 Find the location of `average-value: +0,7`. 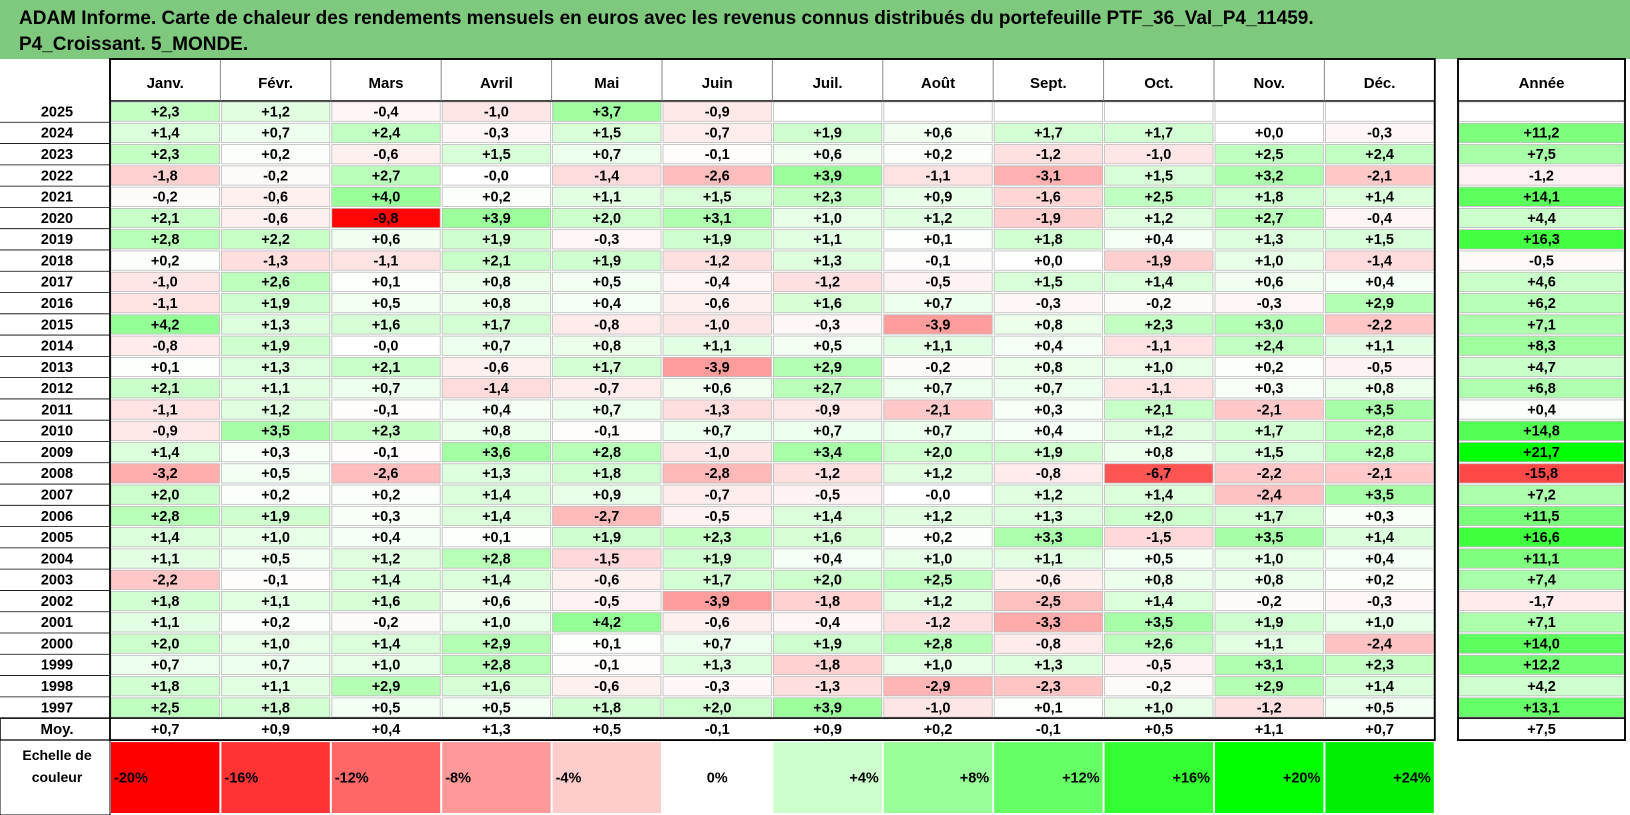

average-value: +0,7 is located at coordinates (165, 730).